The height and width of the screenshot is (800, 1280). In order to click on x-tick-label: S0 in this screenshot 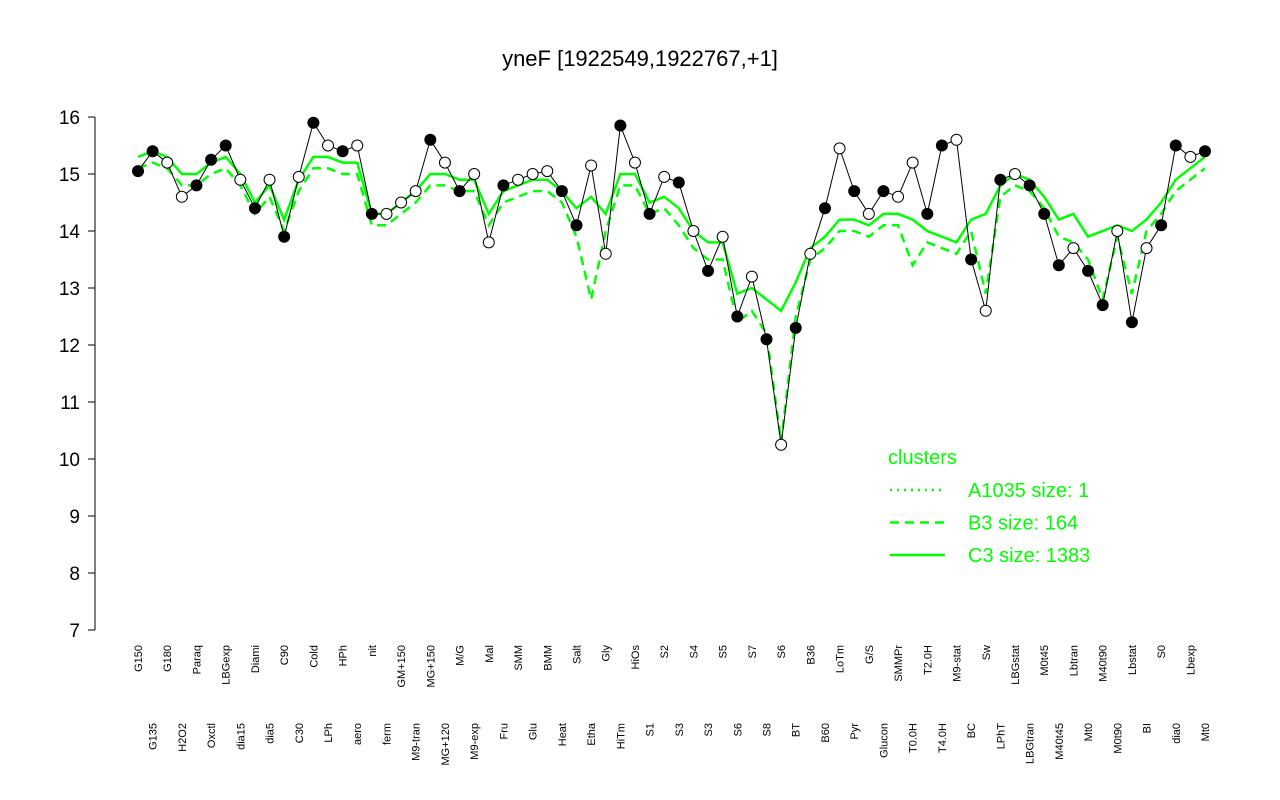, I will do `click(1162, 651)`.